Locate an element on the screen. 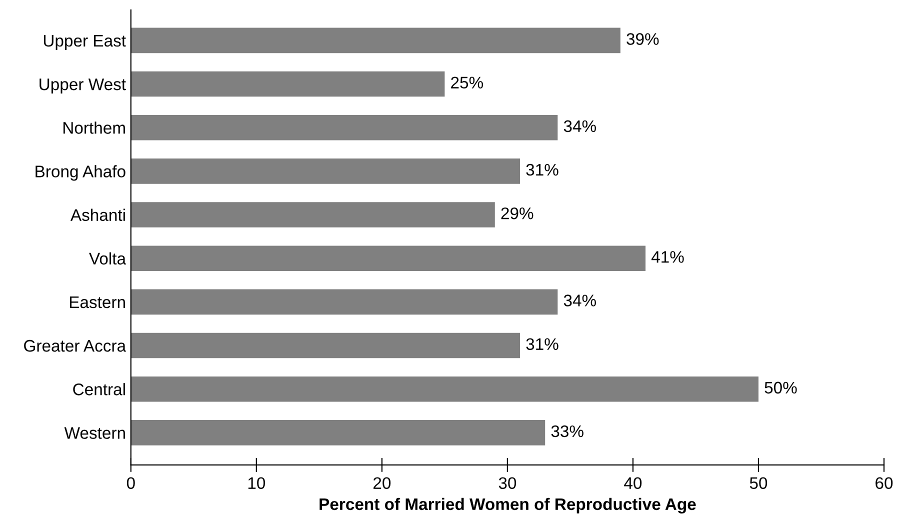 The image size is (909, 523). y-tick-label: Upper West is located at coordinates (83, 86).